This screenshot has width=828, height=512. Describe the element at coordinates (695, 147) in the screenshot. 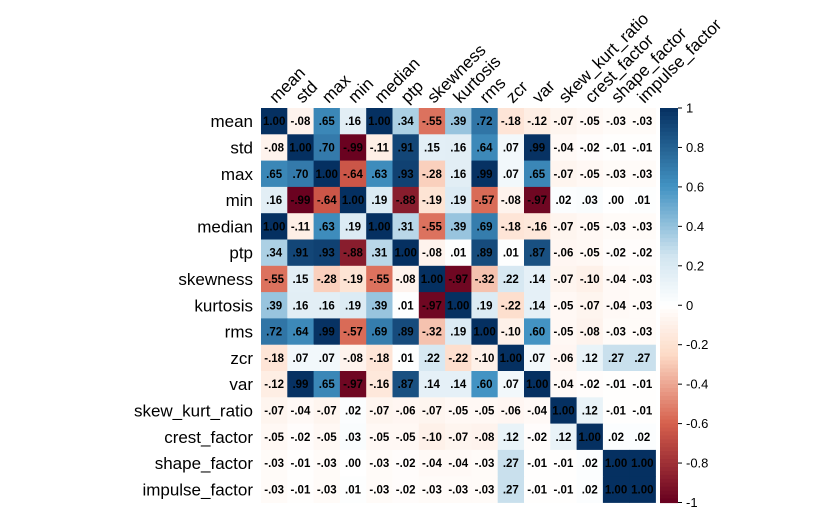

I see `colorbar-tick-label: 0.8` at that location.